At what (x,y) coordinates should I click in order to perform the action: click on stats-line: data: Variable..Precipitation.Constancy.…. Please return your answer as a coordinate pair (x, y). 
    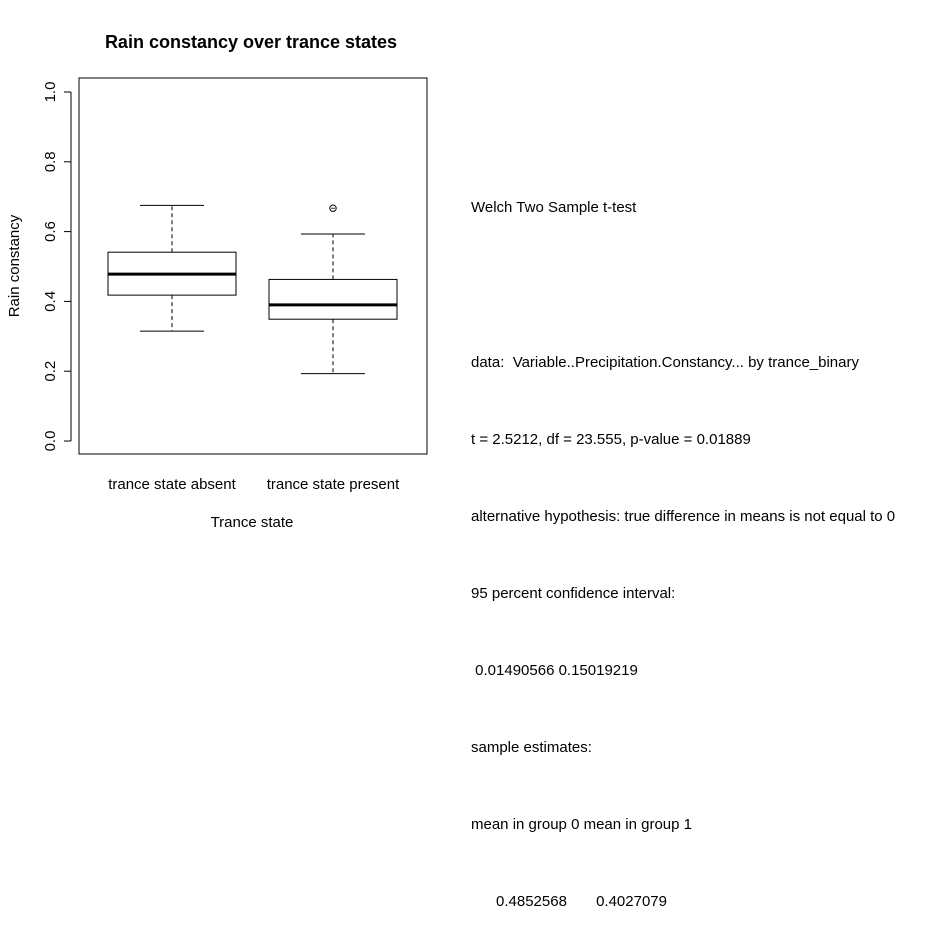
    Looking at the image, I should click on (665, 362).